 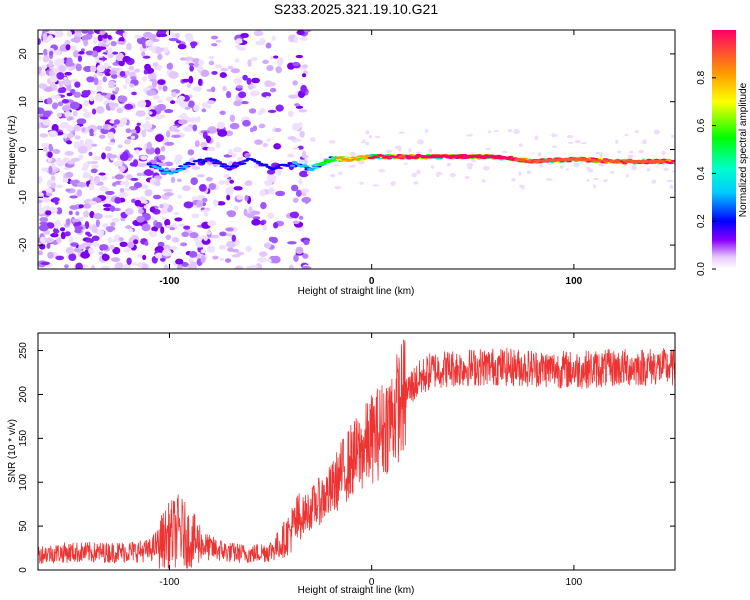 What do you see at coordinates (724, 149) in the screenshot?
I see `colorbar-gradient` at bounding box center [724, 149].